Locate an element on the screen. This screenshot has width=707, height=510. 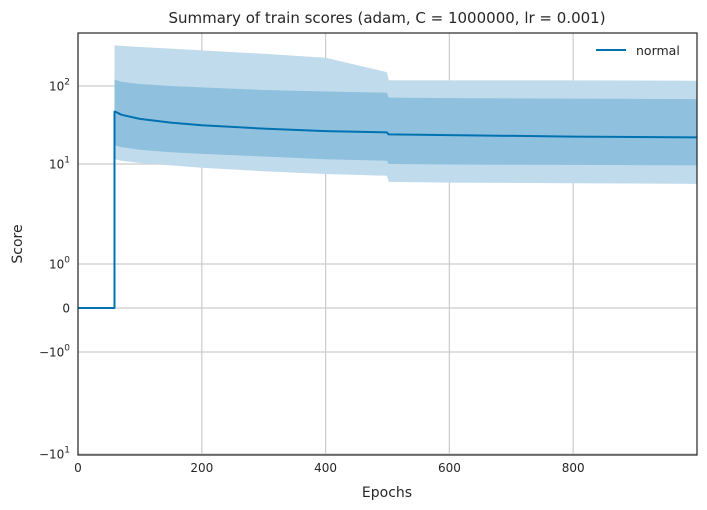
y-tick-label: −100 is located at coordinates (54, 352).